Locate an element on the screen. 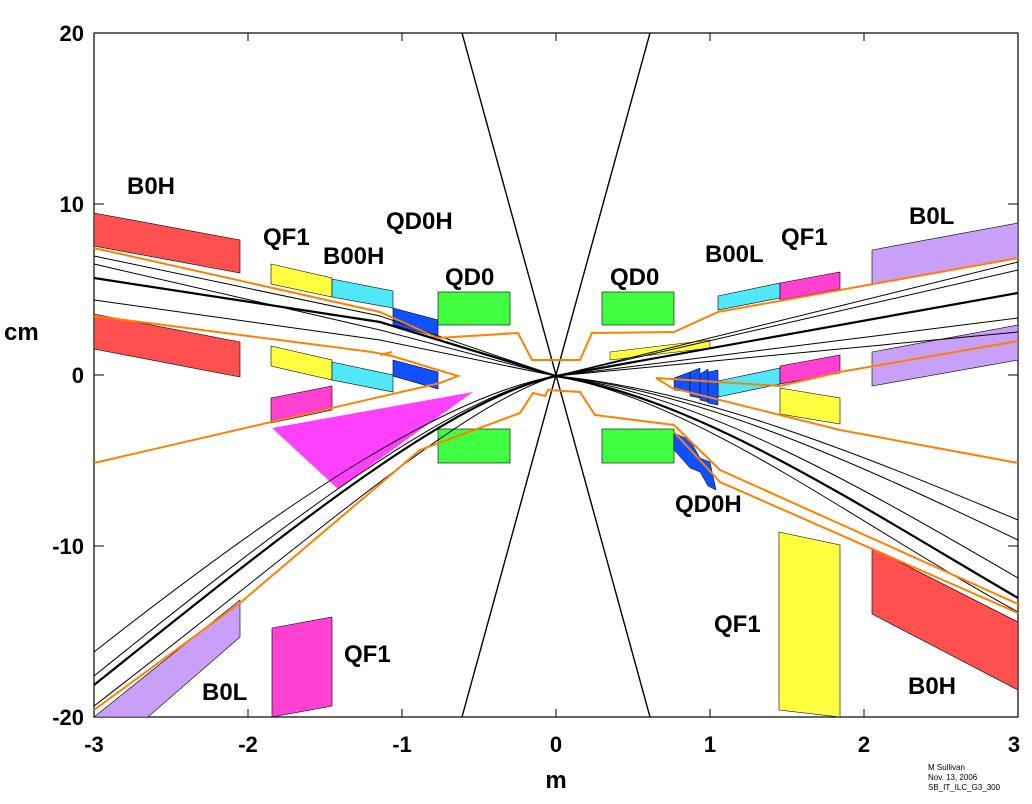  qd0-left-upper is located at coordinates (474, 308).